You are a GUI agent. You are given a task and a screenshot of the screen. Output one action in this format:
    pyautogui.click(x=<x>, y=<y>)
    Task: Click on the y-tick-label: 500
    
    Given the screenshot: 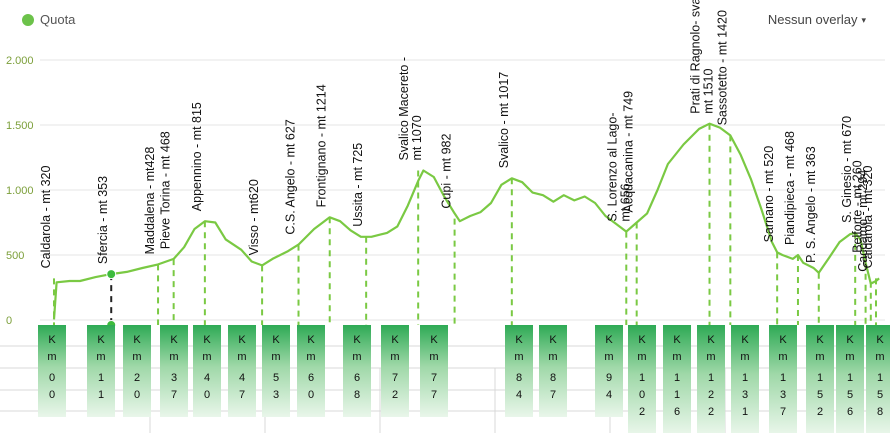 What is the action you would take?
    pyautogui.click(x=15, y=256)
    